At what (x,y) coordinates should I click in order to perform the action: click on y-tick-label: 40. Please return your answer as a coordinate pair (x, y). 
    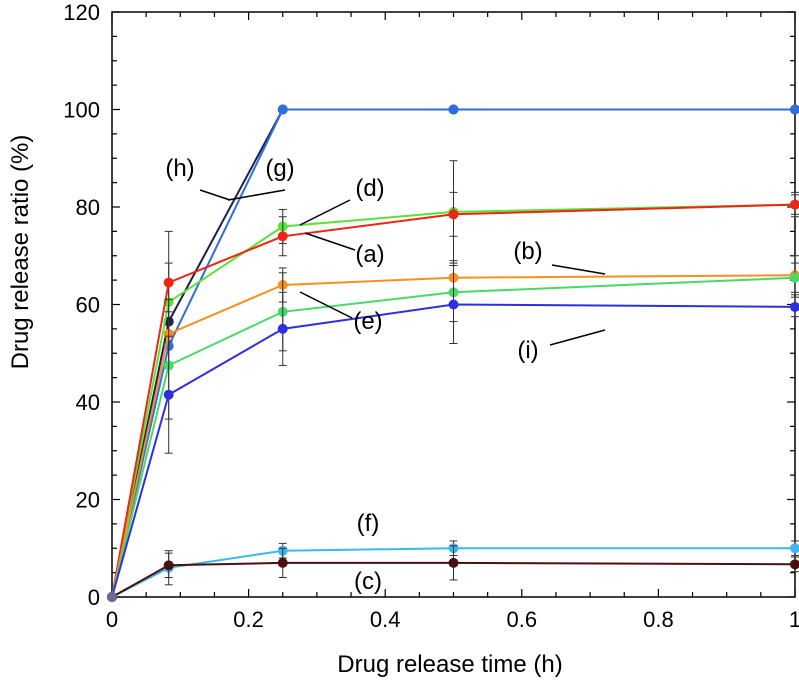
    Looking at the image, I should click on (88, 402).